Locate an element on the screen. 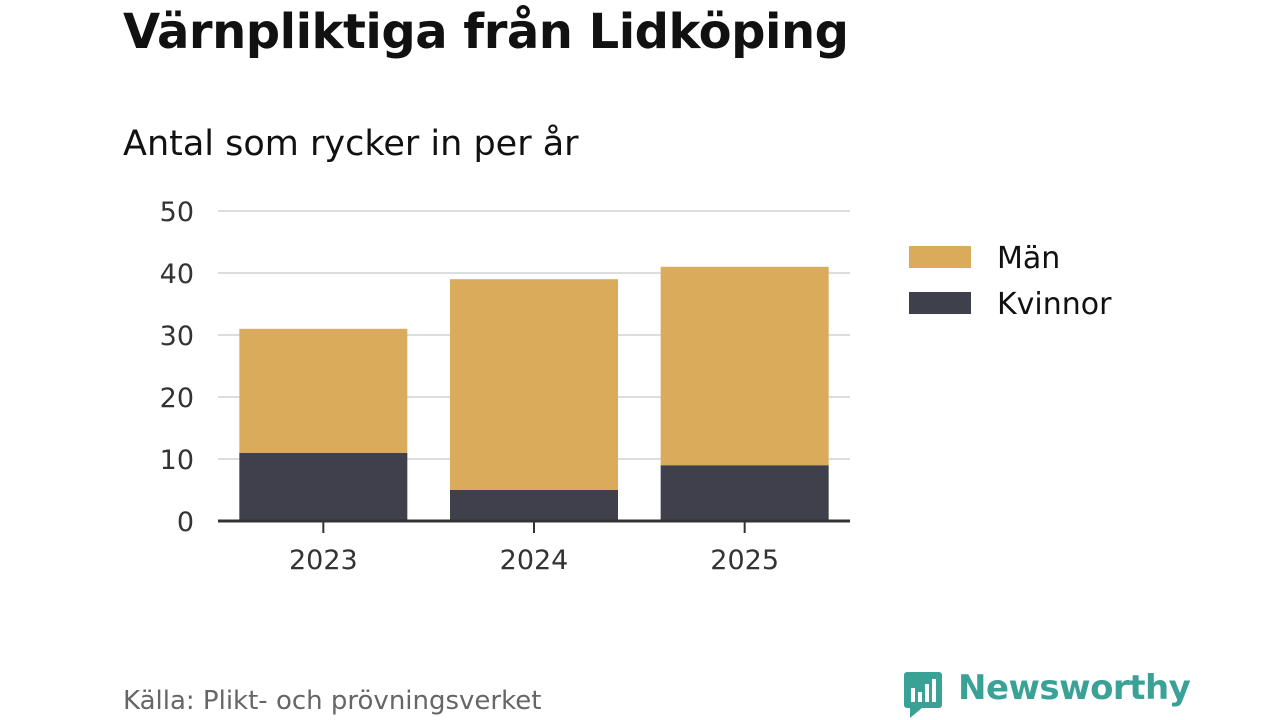 This screenshot has width=1280, height=720. legend-swatch-kvinnor is located at coordinates (940, 303).